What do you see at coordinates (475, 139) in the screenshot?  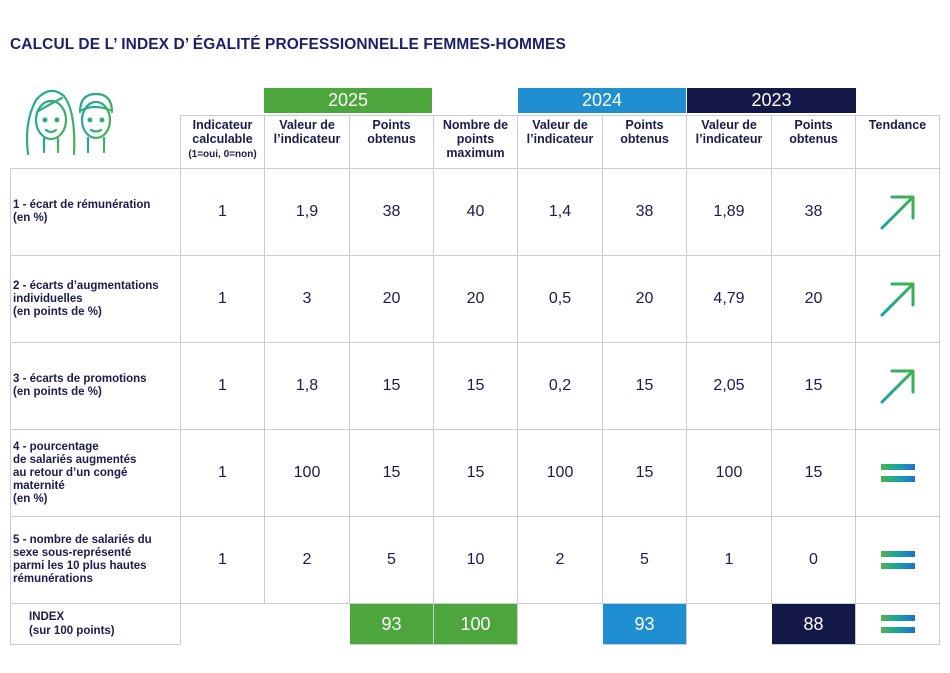 I see `header-max-label: Nombre de points maximum` at bounding box center [475, 139].